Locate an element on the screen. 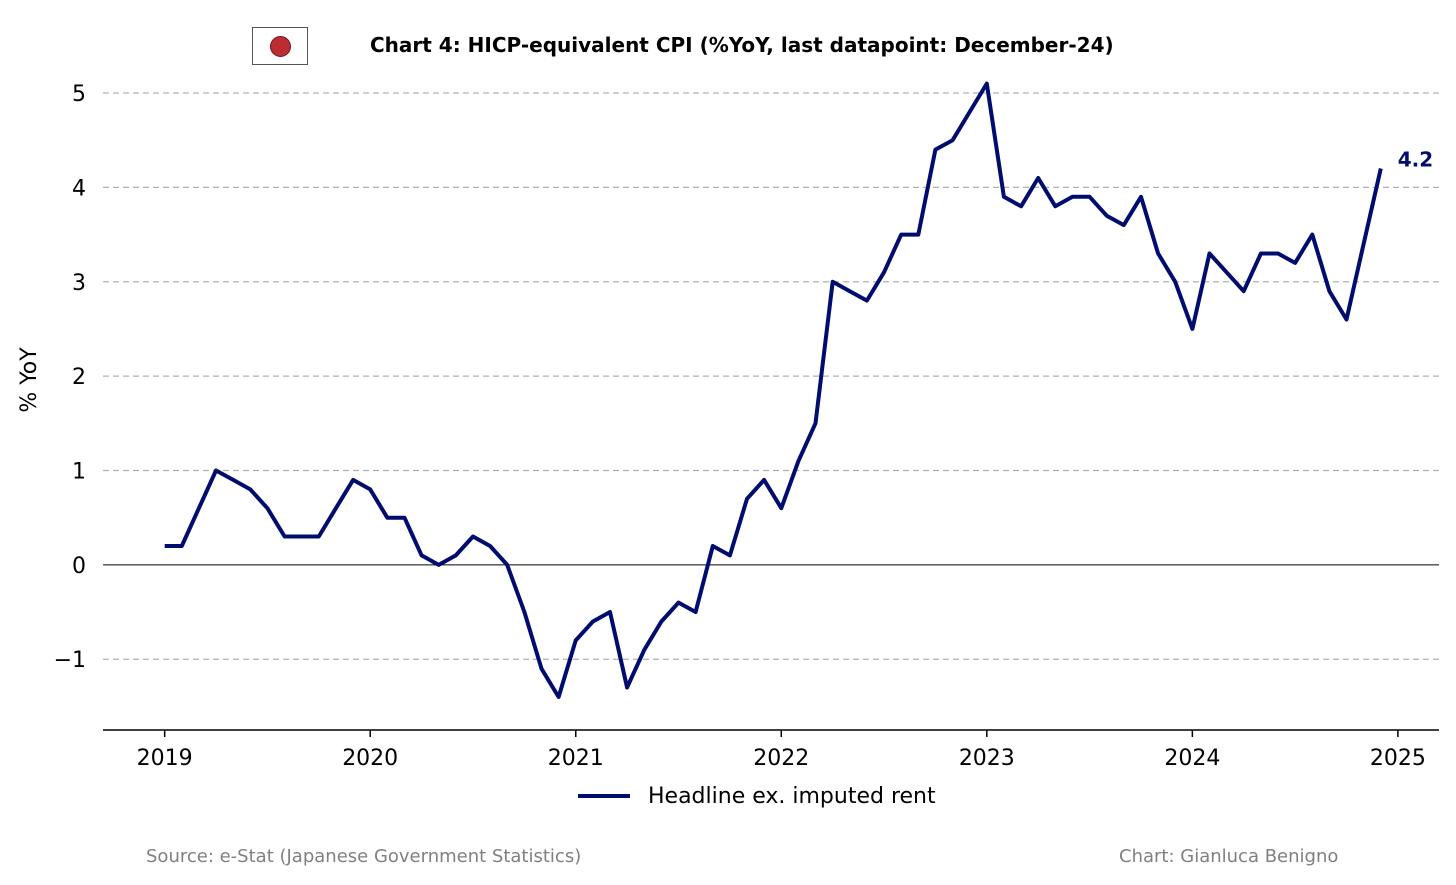  x-tick-label: 2020 is located at coordinates (370, 758).